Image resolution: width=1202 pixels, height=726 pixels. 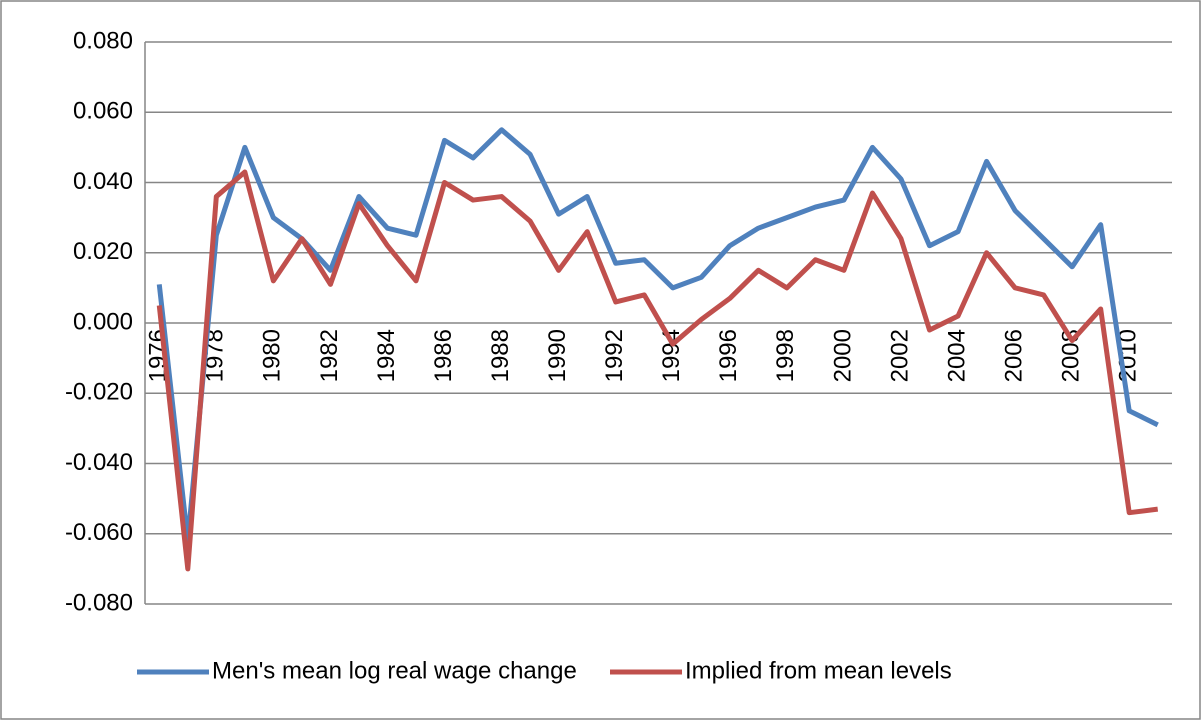 What do you see at coordinates (103, 111) in the screenshot?
I see `y-tick-label: 0.060` at bounding box center [103, 111].